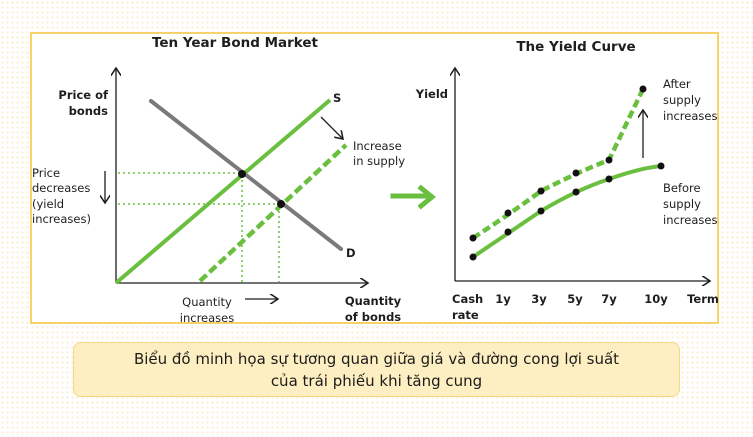 The image size is (753, 437). What do you see at coordinates (690, 220) in the screenshot?
I see `before-note-3: increases` at bounding box center [690, 220].